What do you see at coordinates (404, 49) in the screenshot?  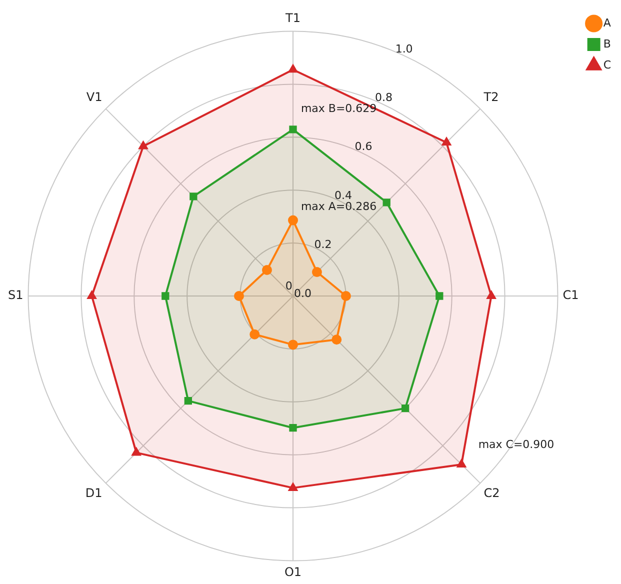 I see `y-tick-label: 1.0` at bounding box center [404, 49].